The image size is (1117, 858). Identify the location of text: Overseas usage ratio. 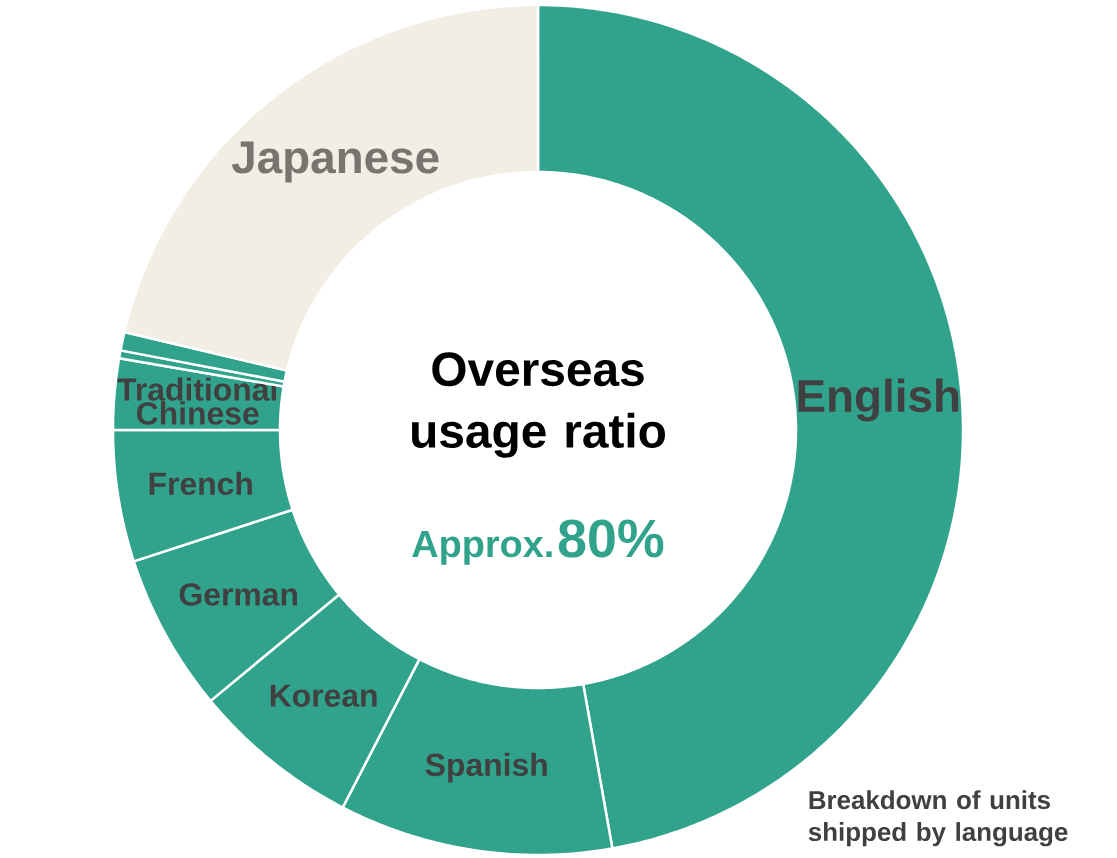
(538, 405).